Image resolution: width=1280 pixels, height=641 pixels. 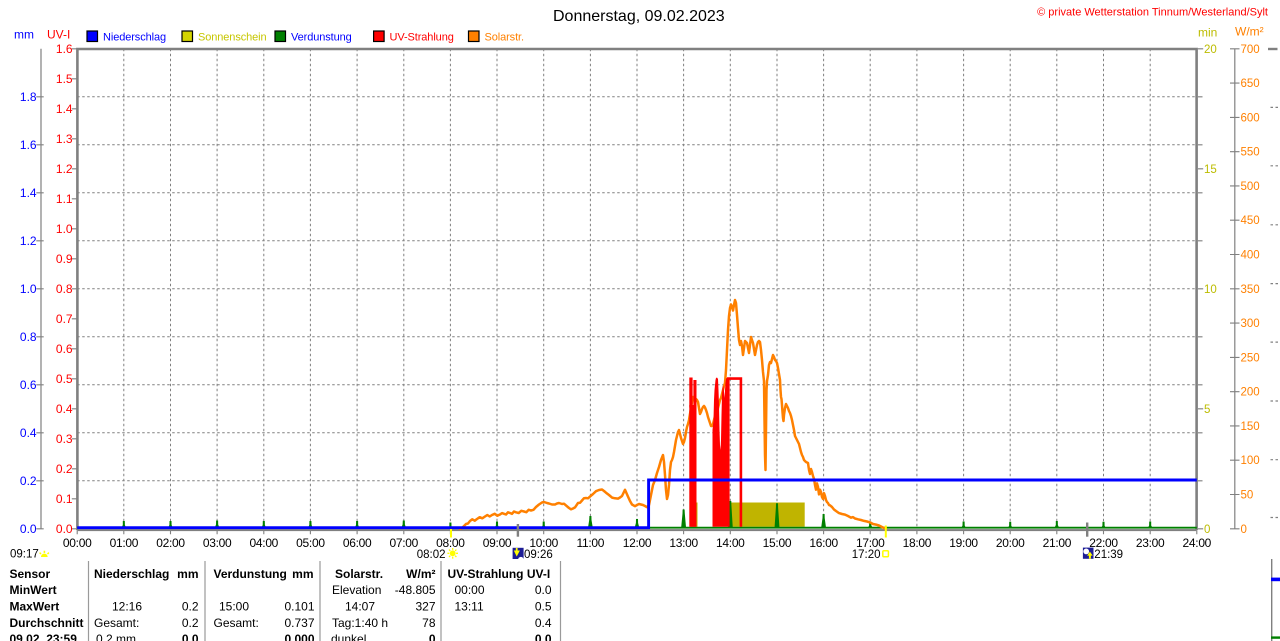 I want to click on svg-text: 18:00, so click(x=917, y=543).